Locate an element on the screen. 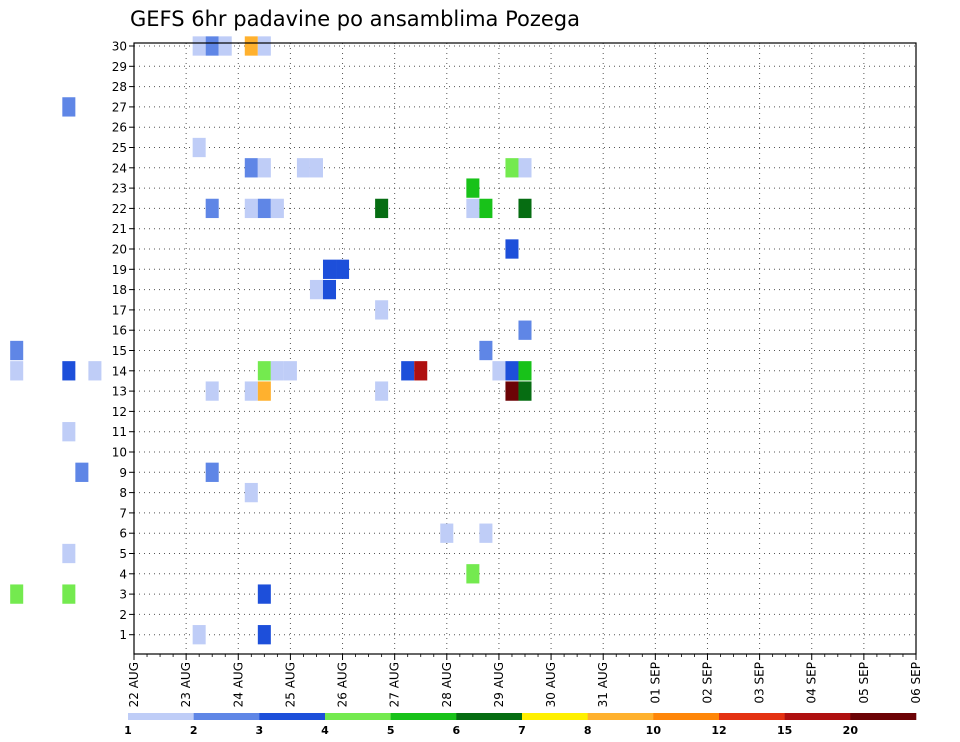  x-tick-label: 27 AUG is located at coordinates (395, 684).